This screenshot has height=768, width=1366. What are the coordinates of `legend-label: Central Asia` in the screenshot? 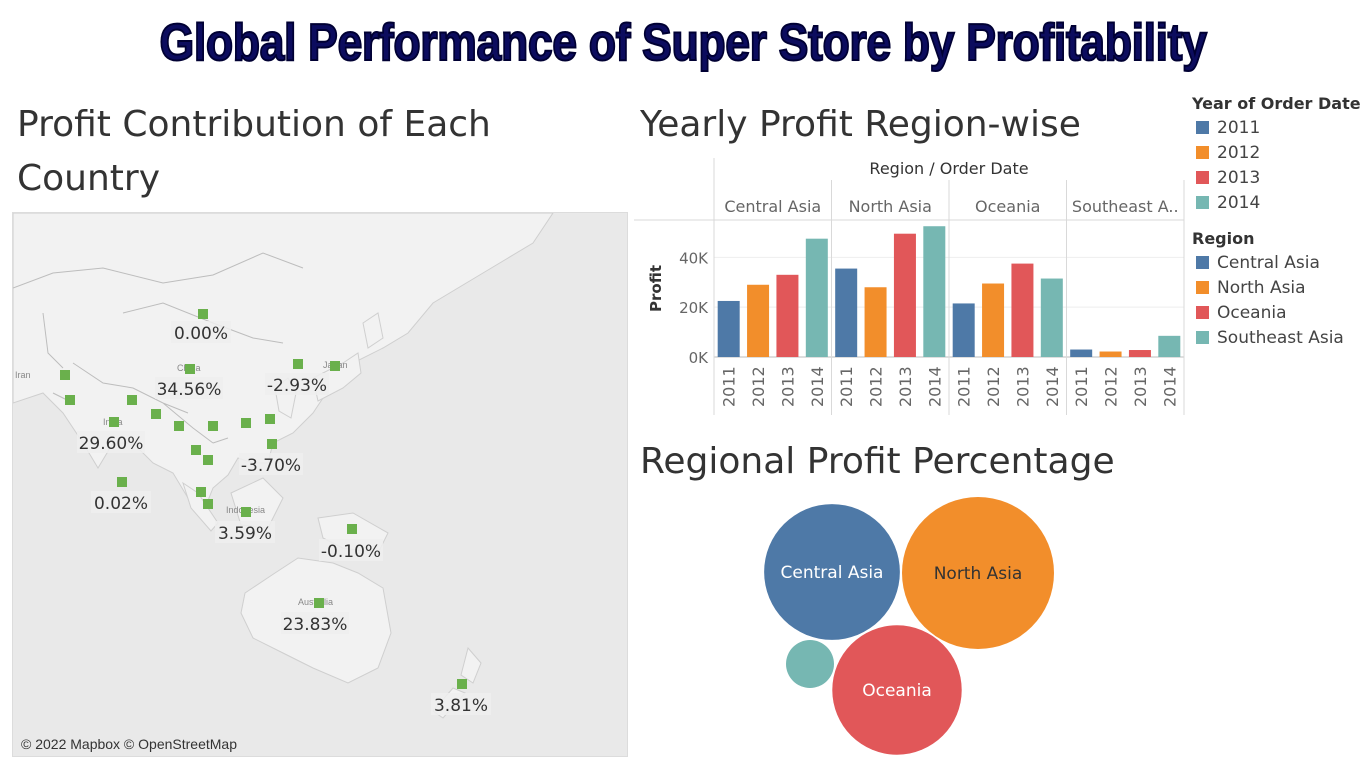 It's located at (1268, 262).